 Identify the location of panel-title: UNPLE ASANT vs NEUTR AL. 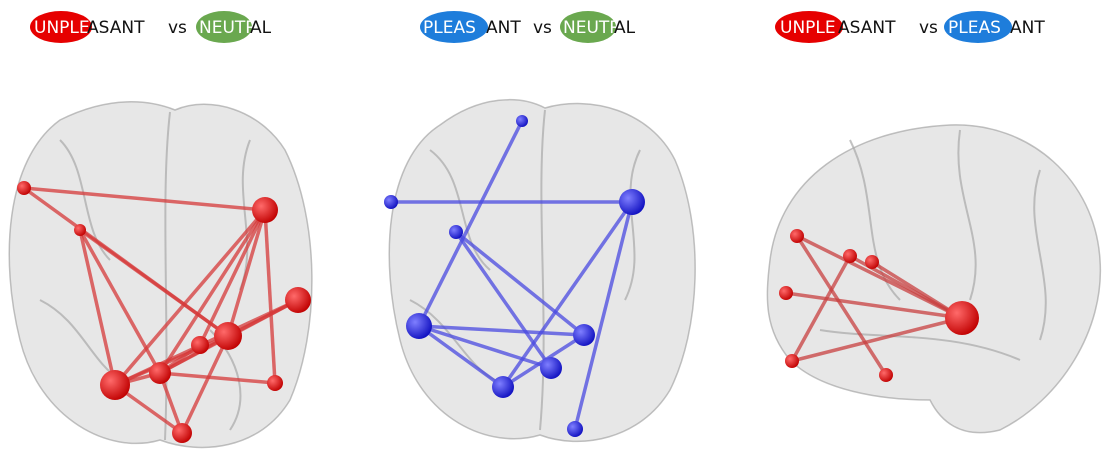
(151, 27).